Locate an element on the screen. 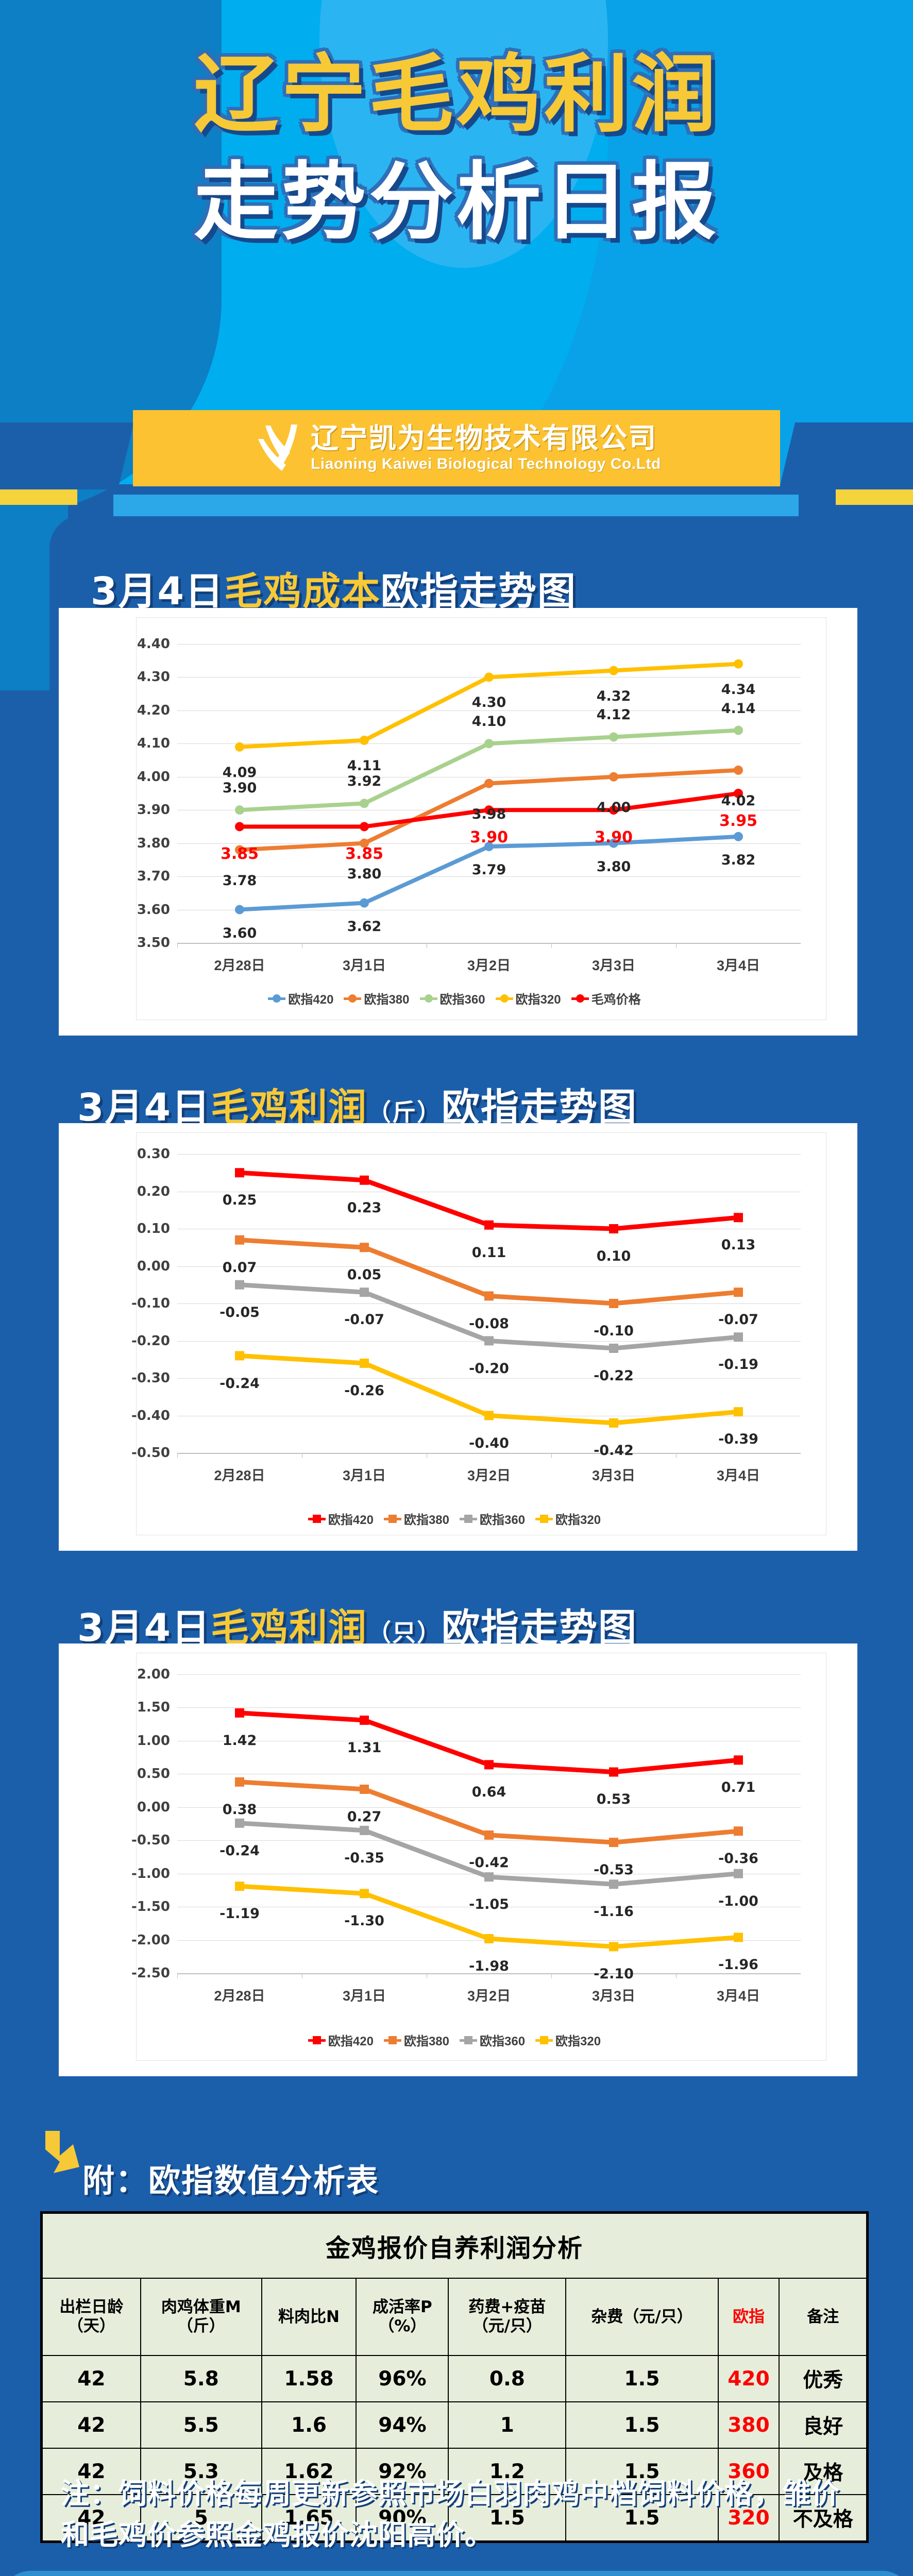 This screenshot has height=2576, width=913. chart-data-label: -1.19 is located at coordinates (239, 1914).